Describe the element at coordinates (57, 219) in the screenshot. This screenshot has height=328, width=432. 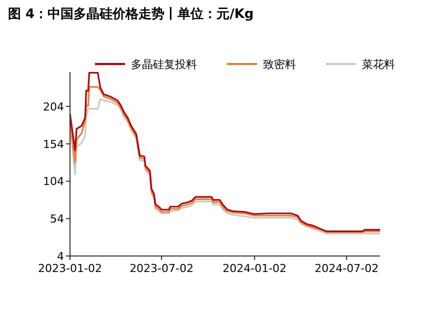
I see `y-tick-label: 54` at that location.